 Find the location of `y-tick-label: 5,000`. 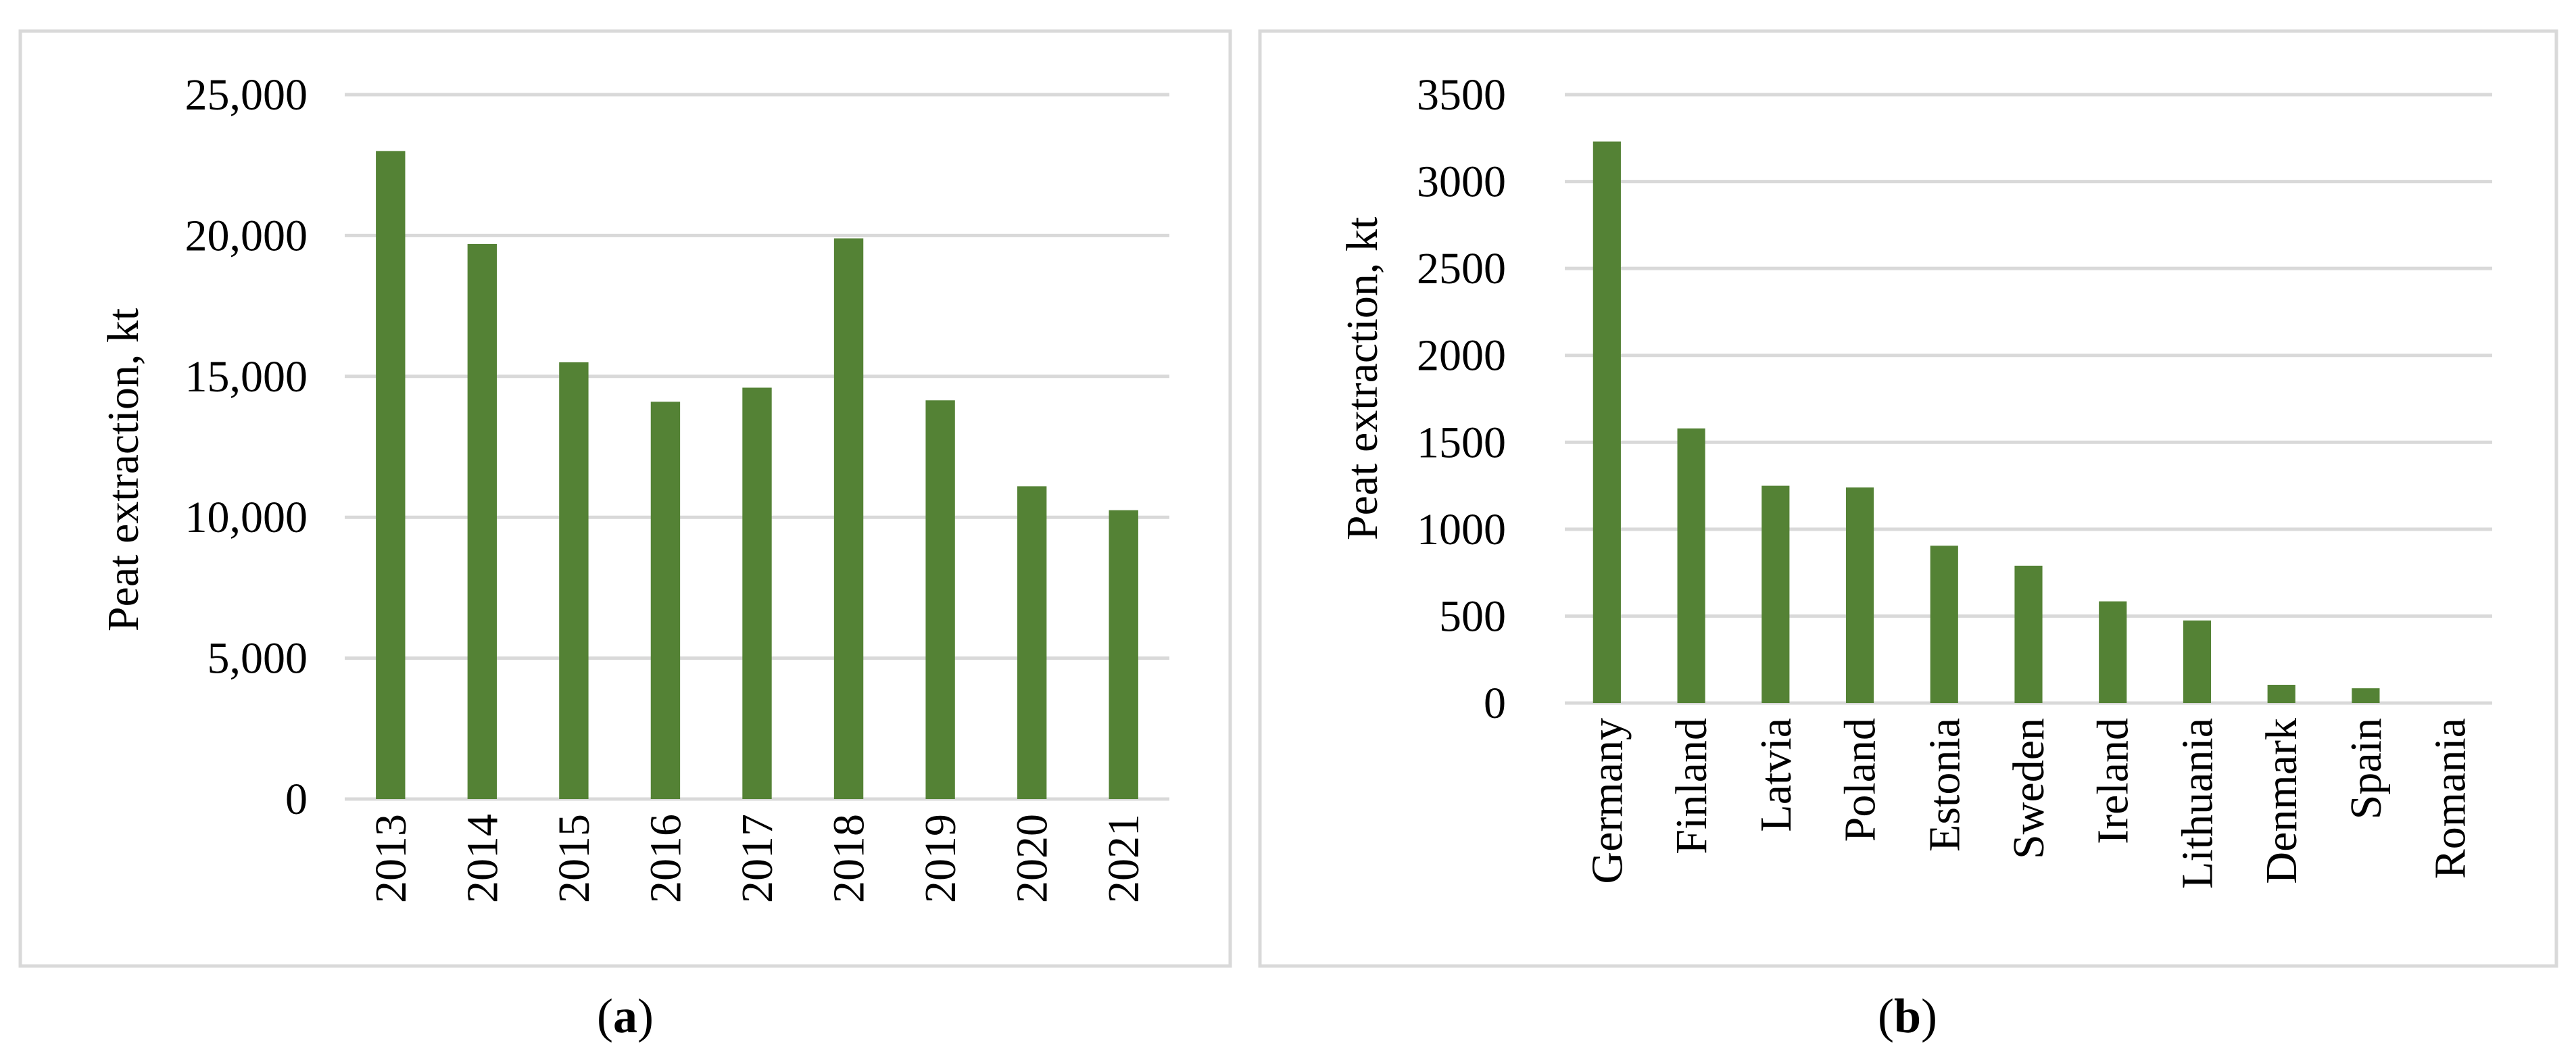

y-tick-label: 5,000 is located at coordinates (258, 658).